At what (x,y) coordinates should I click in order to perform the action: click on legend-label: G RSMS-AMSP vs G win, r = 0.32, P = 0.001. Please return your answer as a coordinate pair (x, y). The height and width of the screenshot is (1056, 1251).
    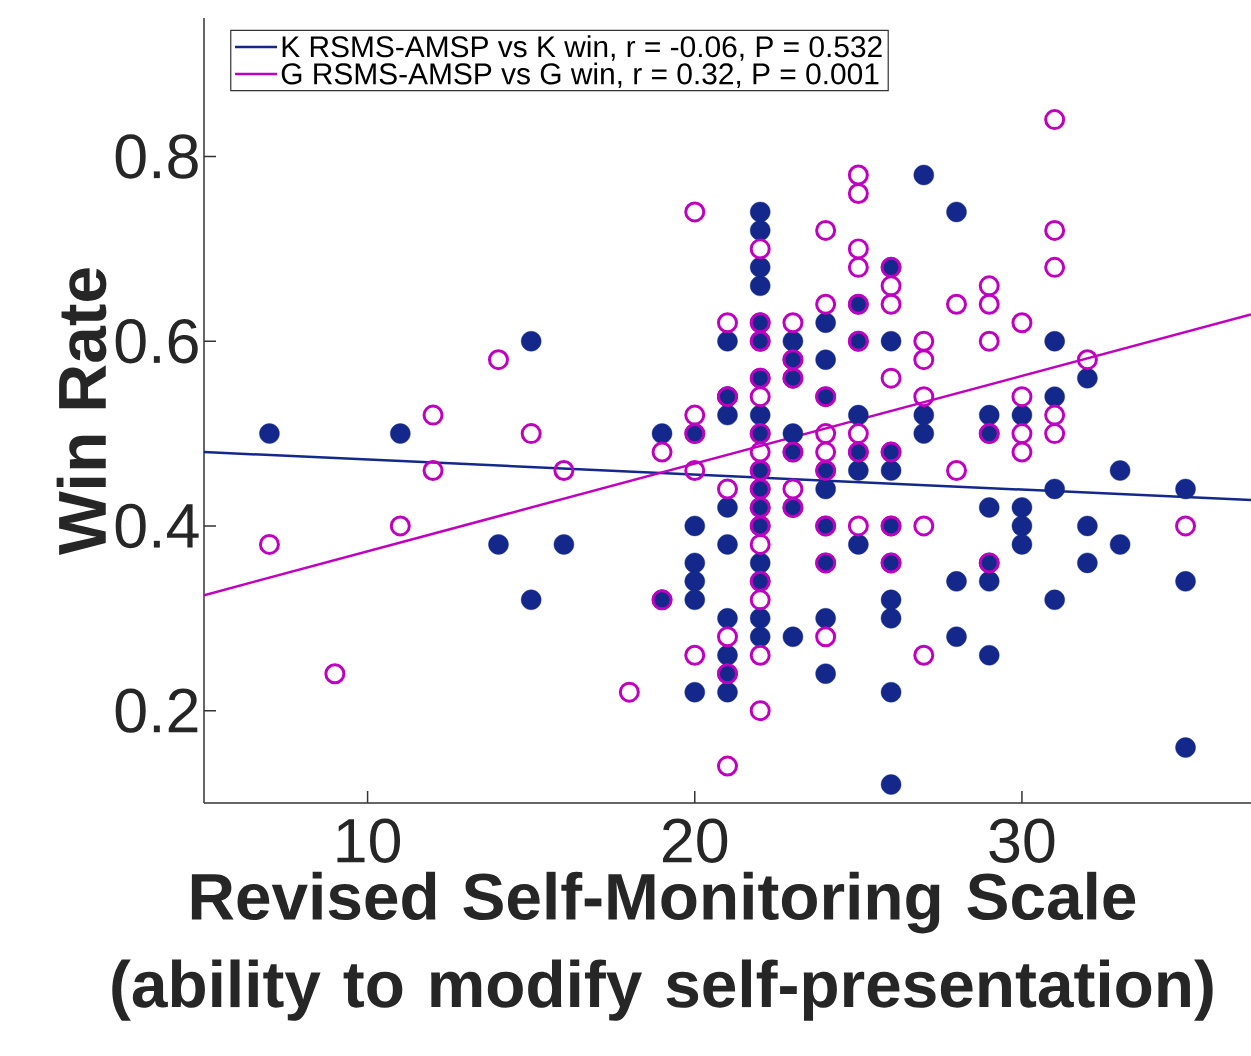
    Looking at the image, I should click on (580, 75).